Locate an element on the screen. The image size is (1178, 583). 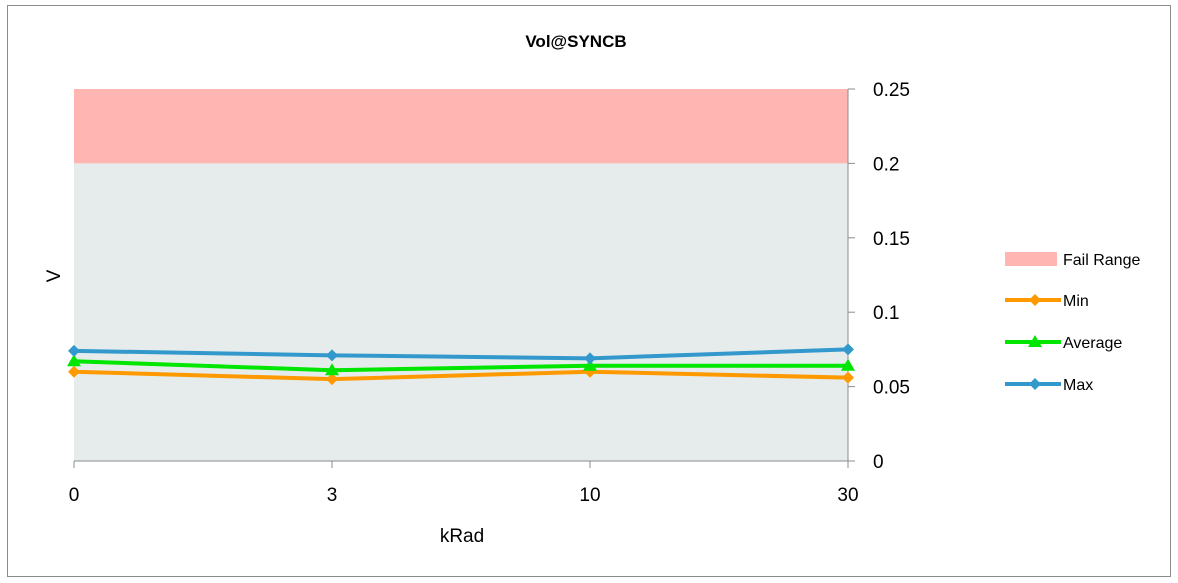
legend-item-fail-range: Fail Range is located at coordinates (1072, 260).